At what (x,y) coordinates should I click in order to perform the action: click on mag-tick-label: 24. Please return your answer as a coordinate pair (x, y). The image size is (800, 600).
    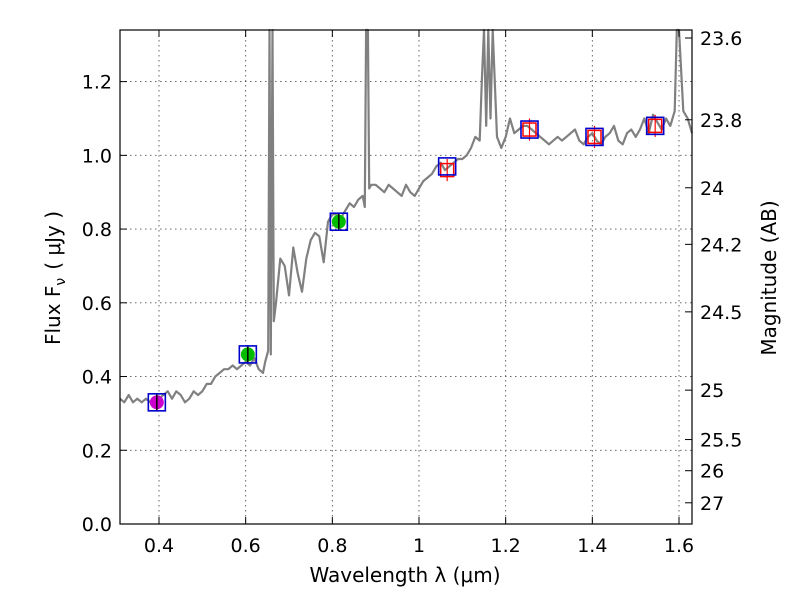
    Looking at the image, I should click on (712, 189).